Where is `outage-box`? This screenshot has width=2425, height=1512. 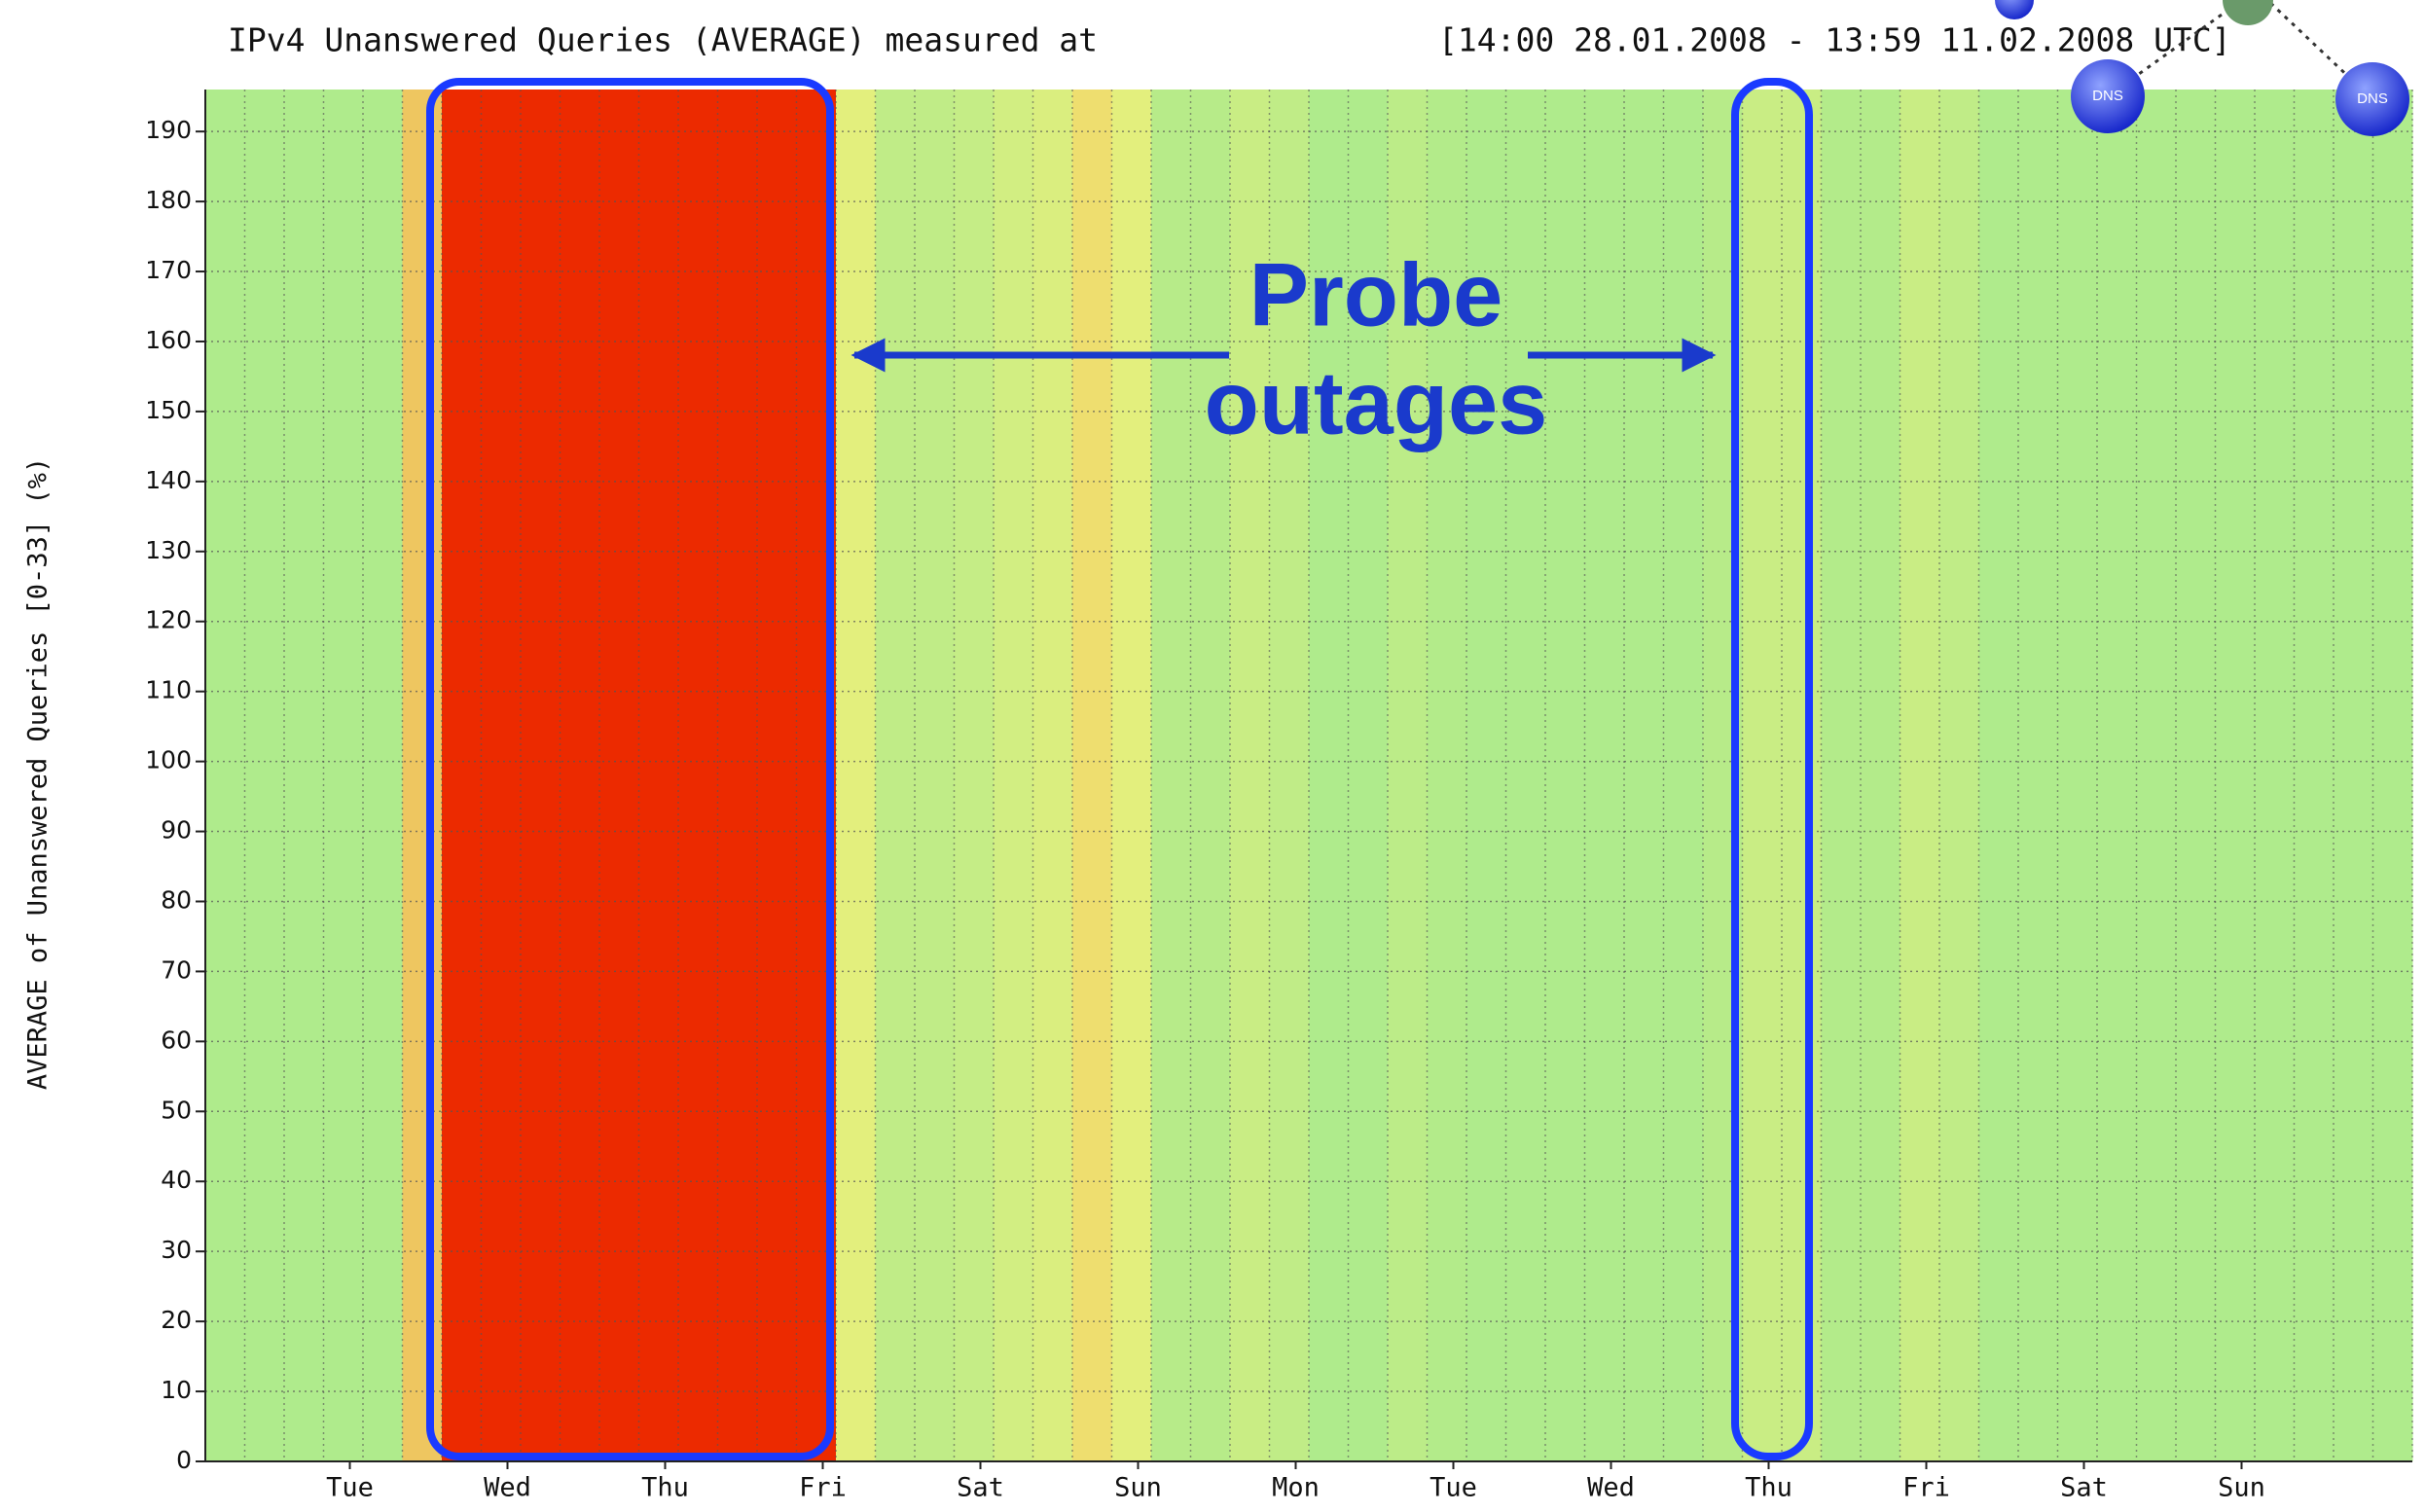 outage-box is located at coordinates (1772, 769).